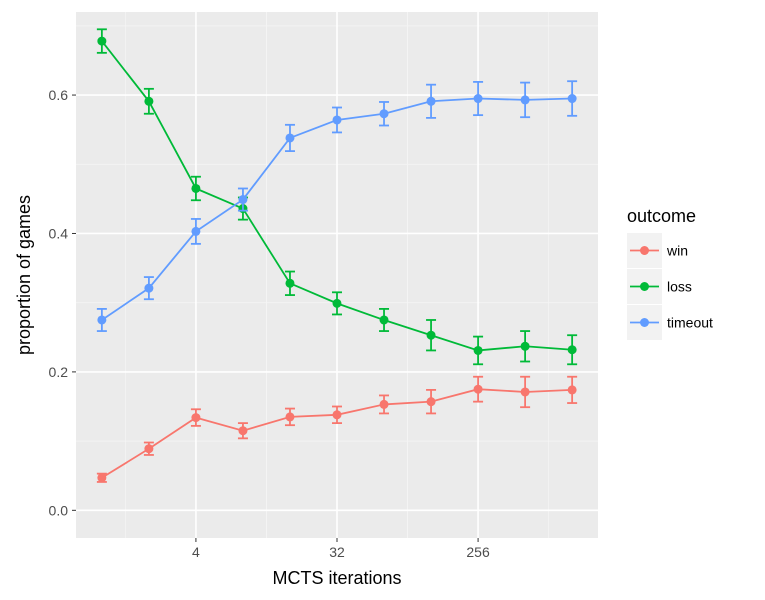 This screenshot has height=600, width=765. Describe the element at coordinates (59, 510) in the screenshot. I see `y-tick-label: 0.0` at that location.